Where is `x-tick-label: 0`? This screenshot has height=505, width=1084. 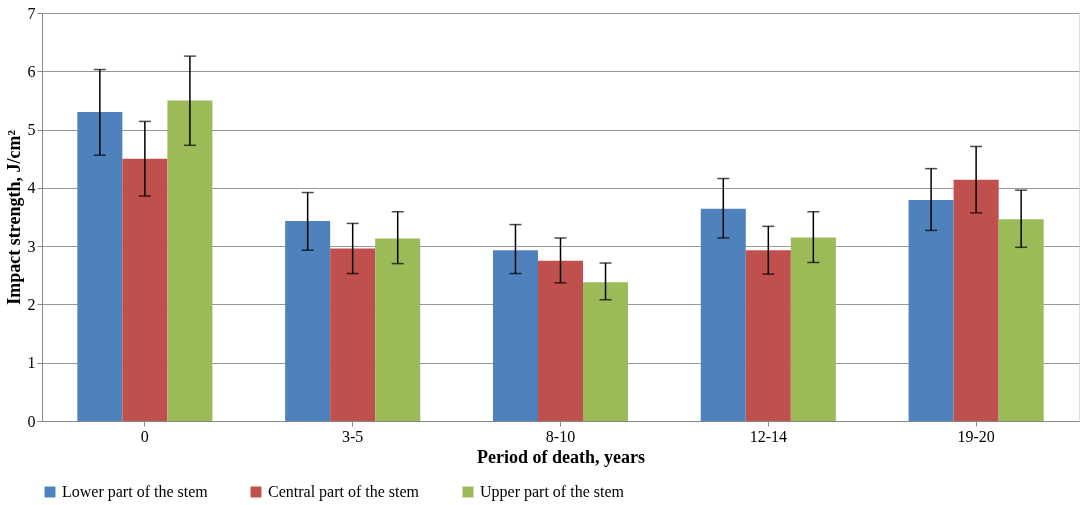
x-tick-label: 0 is located at coordinates (144, 436).